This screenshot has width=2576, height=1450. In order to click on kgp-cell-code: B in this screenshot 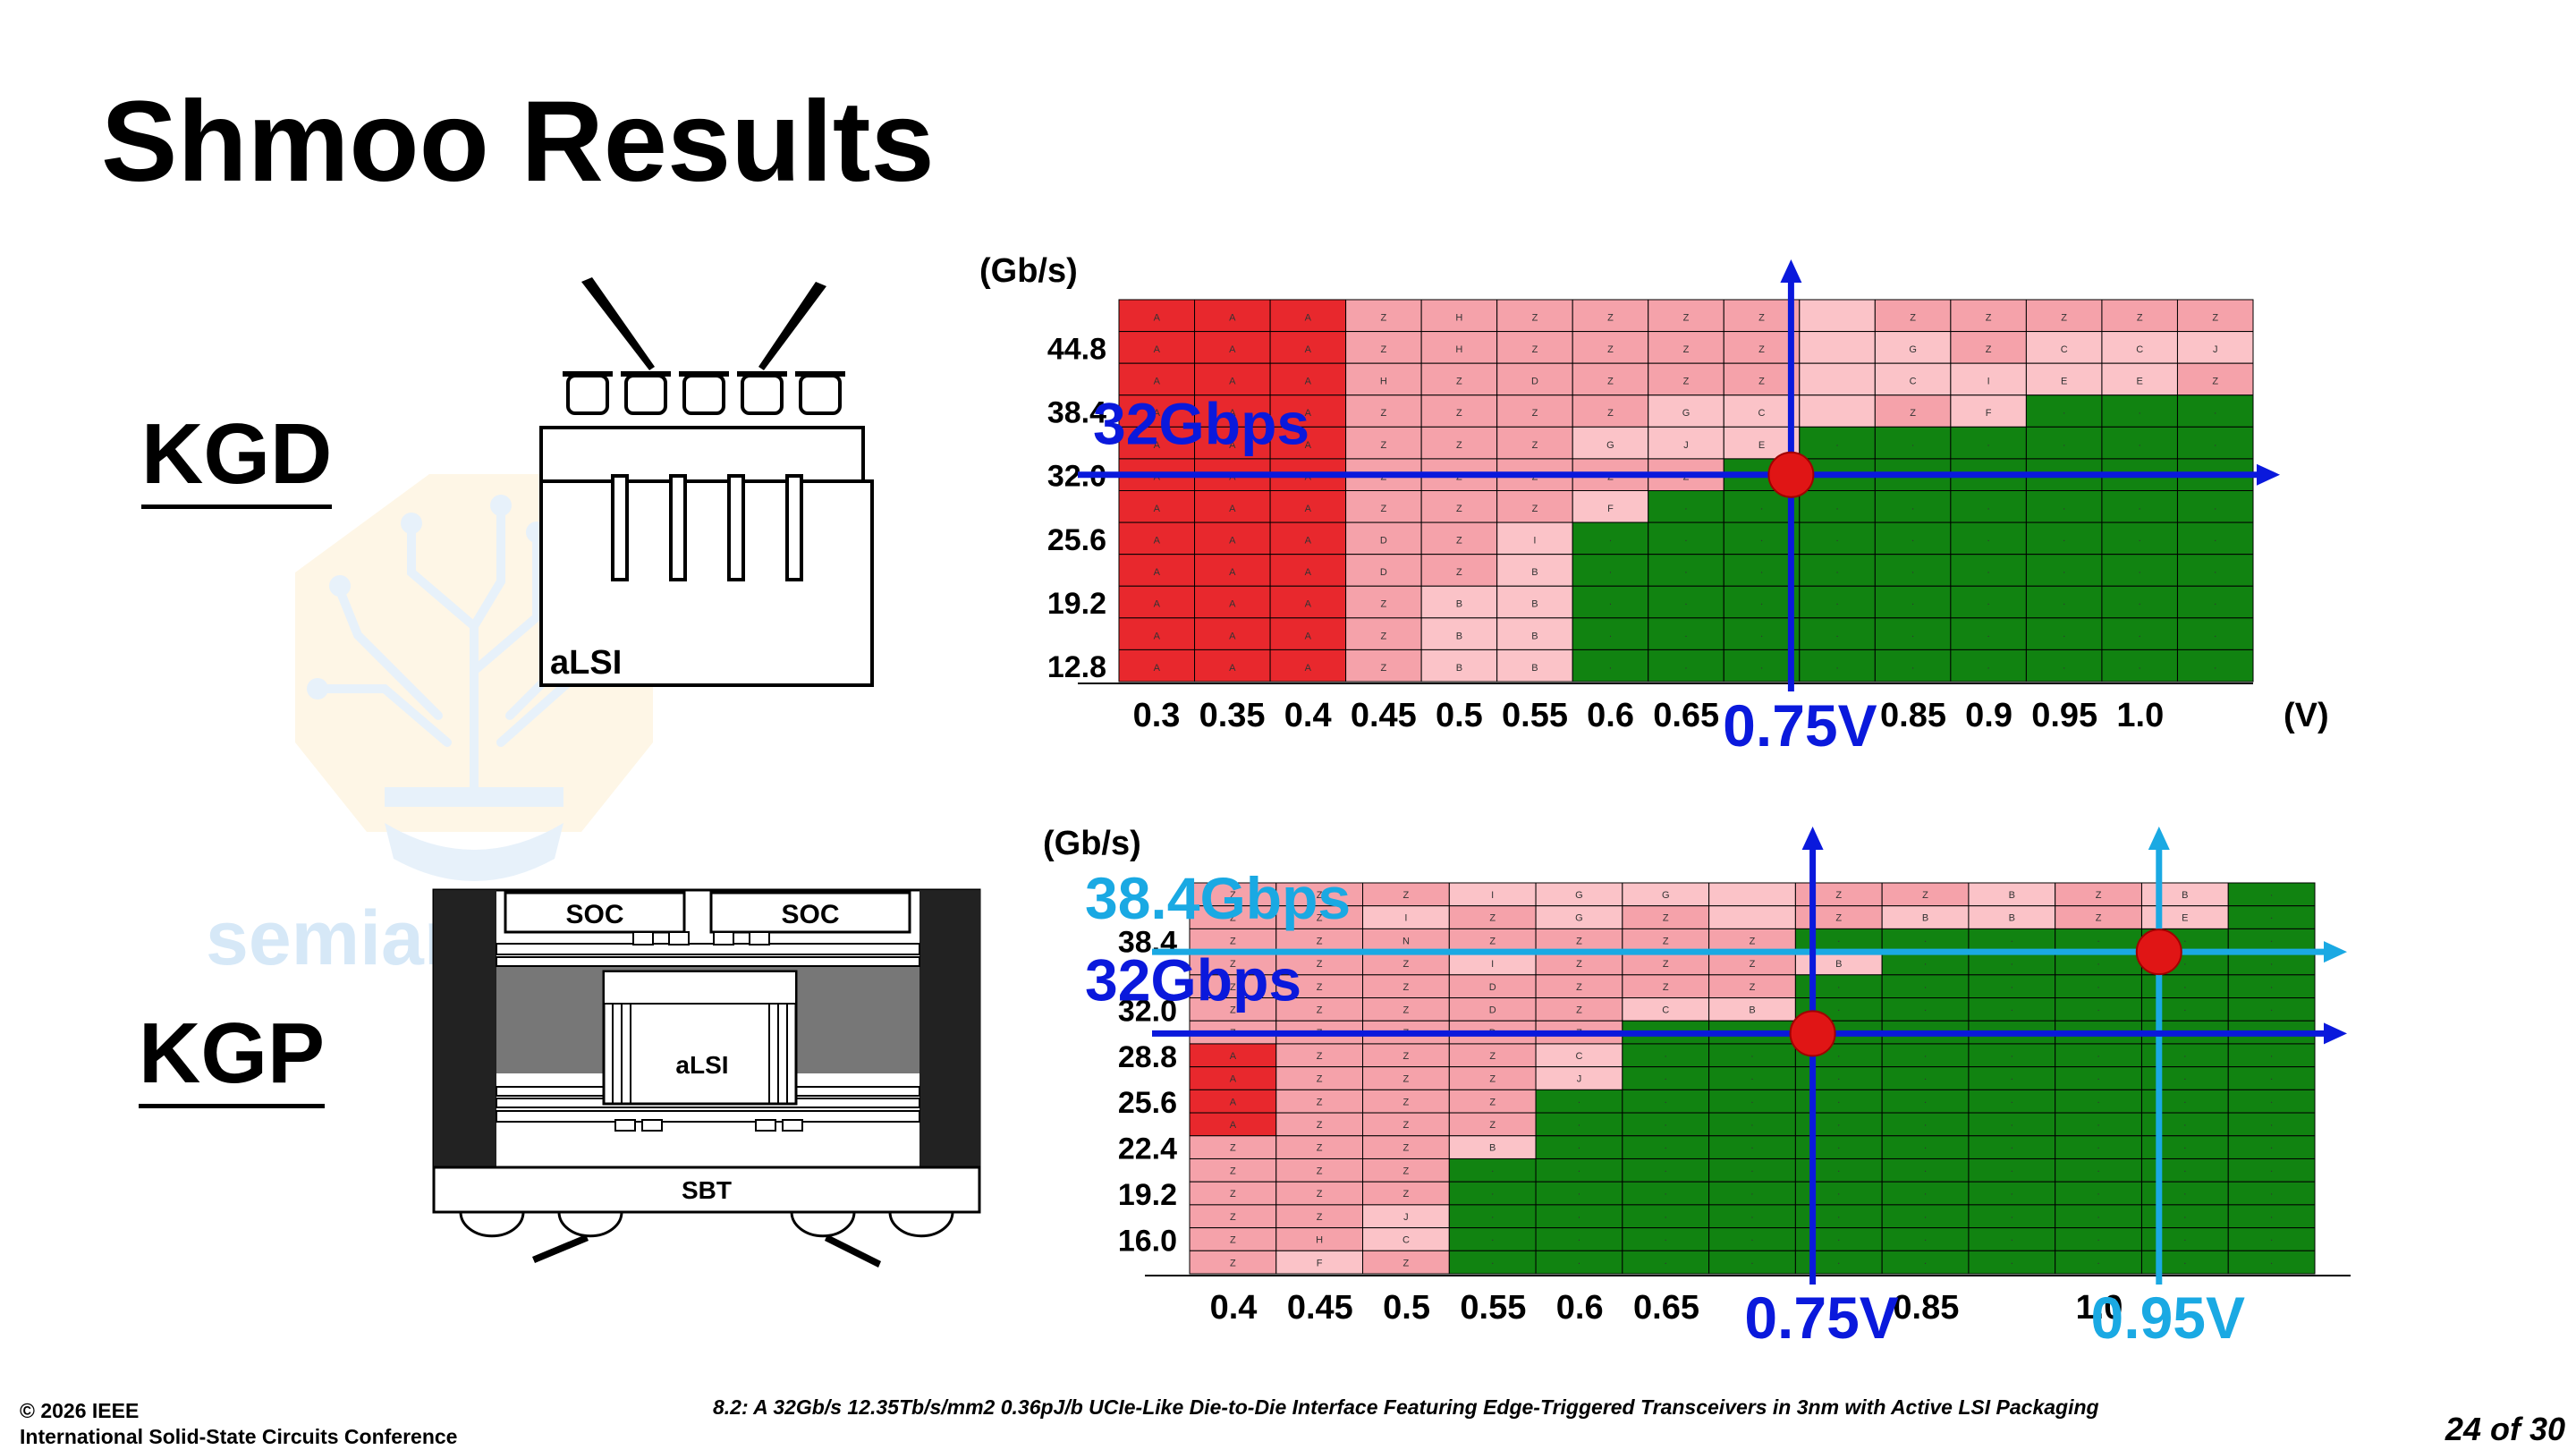, I will do `click(2185, 895)`.